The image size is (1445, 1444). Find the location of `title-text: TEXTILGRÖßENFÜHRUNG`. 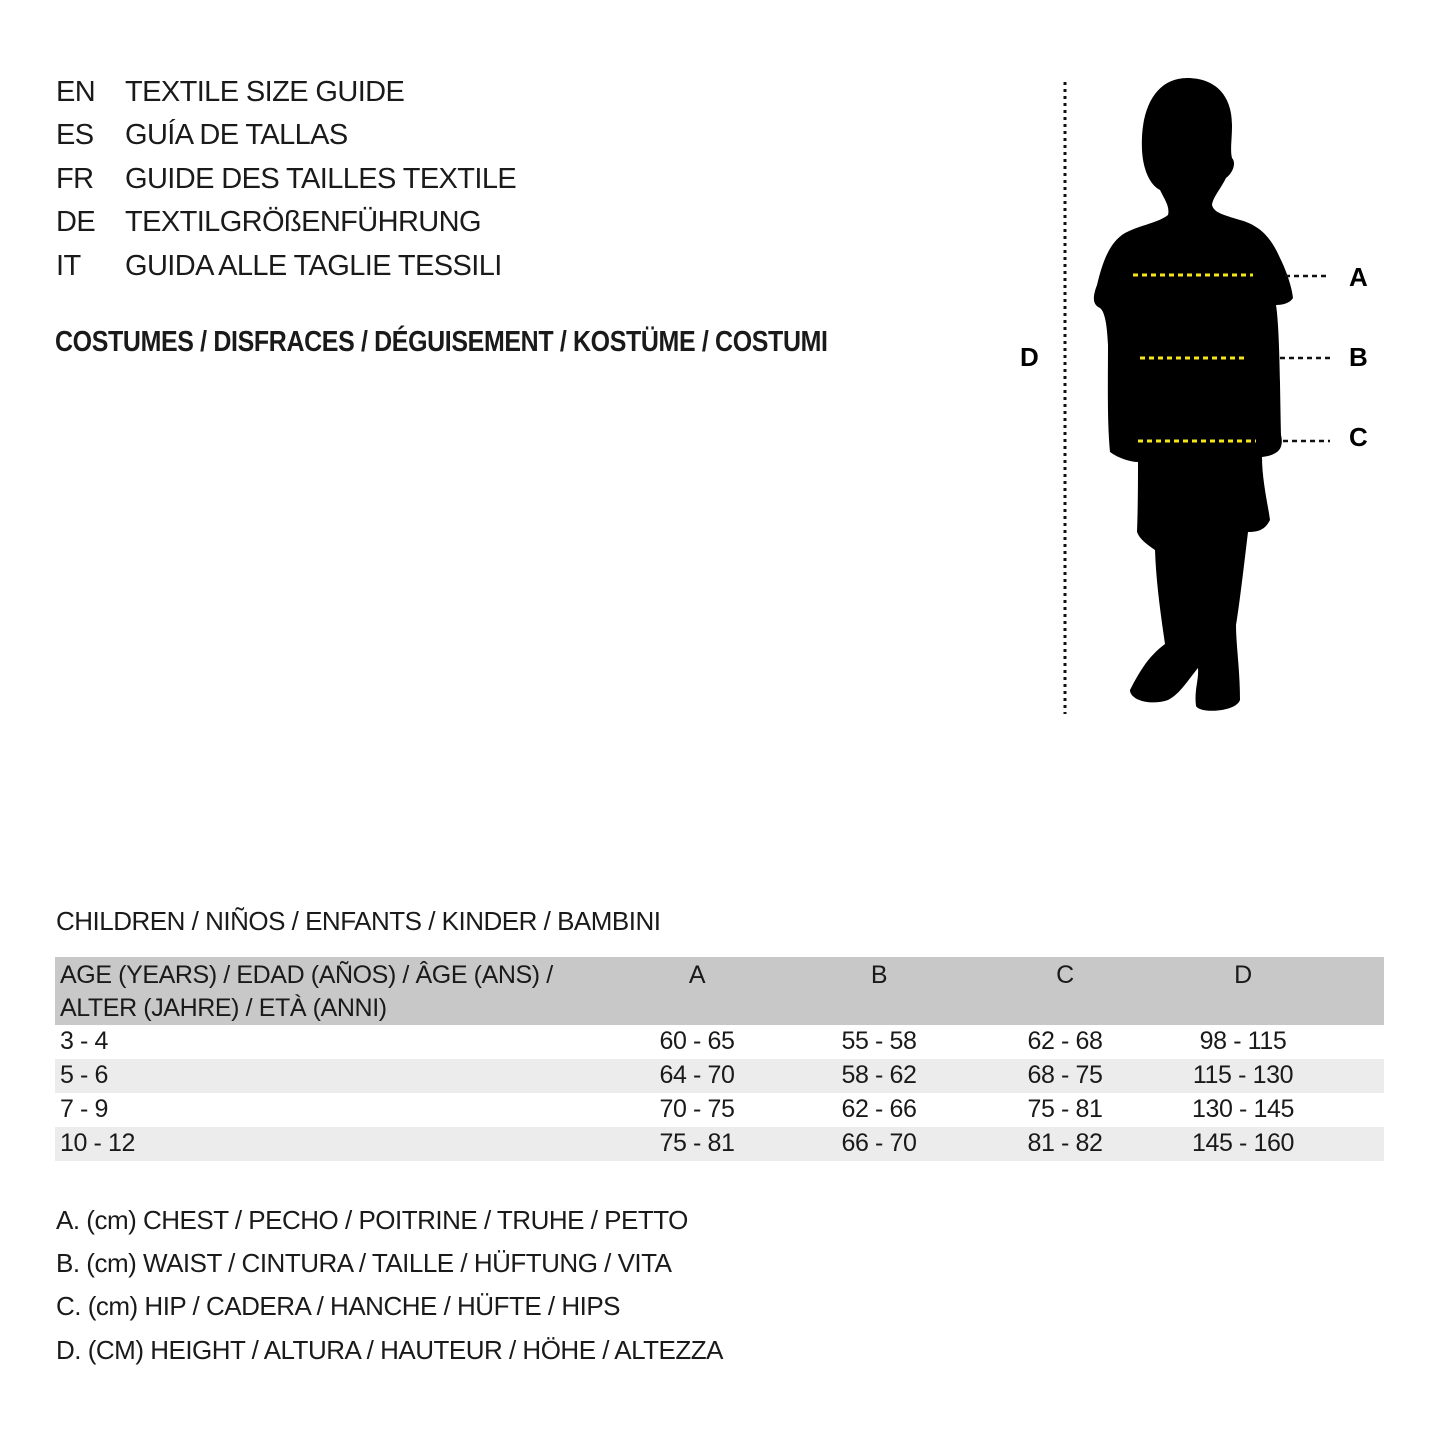

title-text: TEXTILGRÖßENFÜHRUNG is located at coordinates (303, 222).